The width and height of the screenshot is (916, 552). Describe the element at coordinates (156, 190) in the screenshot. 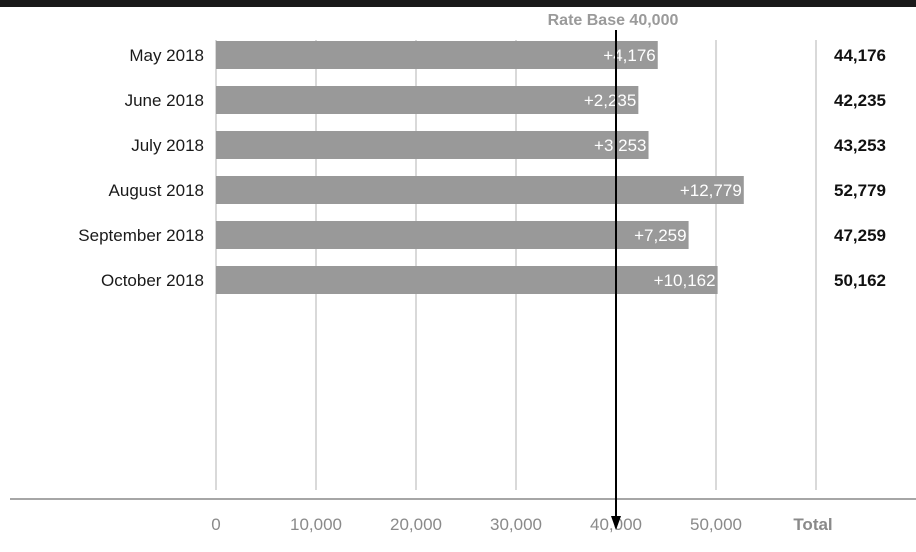

I see `category-label: August 2018` at that location.